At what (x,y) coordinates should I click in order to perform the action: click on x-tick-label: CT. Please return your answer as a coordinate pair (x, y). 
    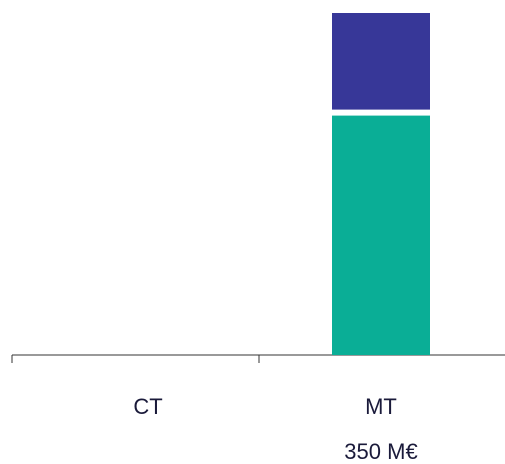
    Looking at the image, I should click on (147, 406).